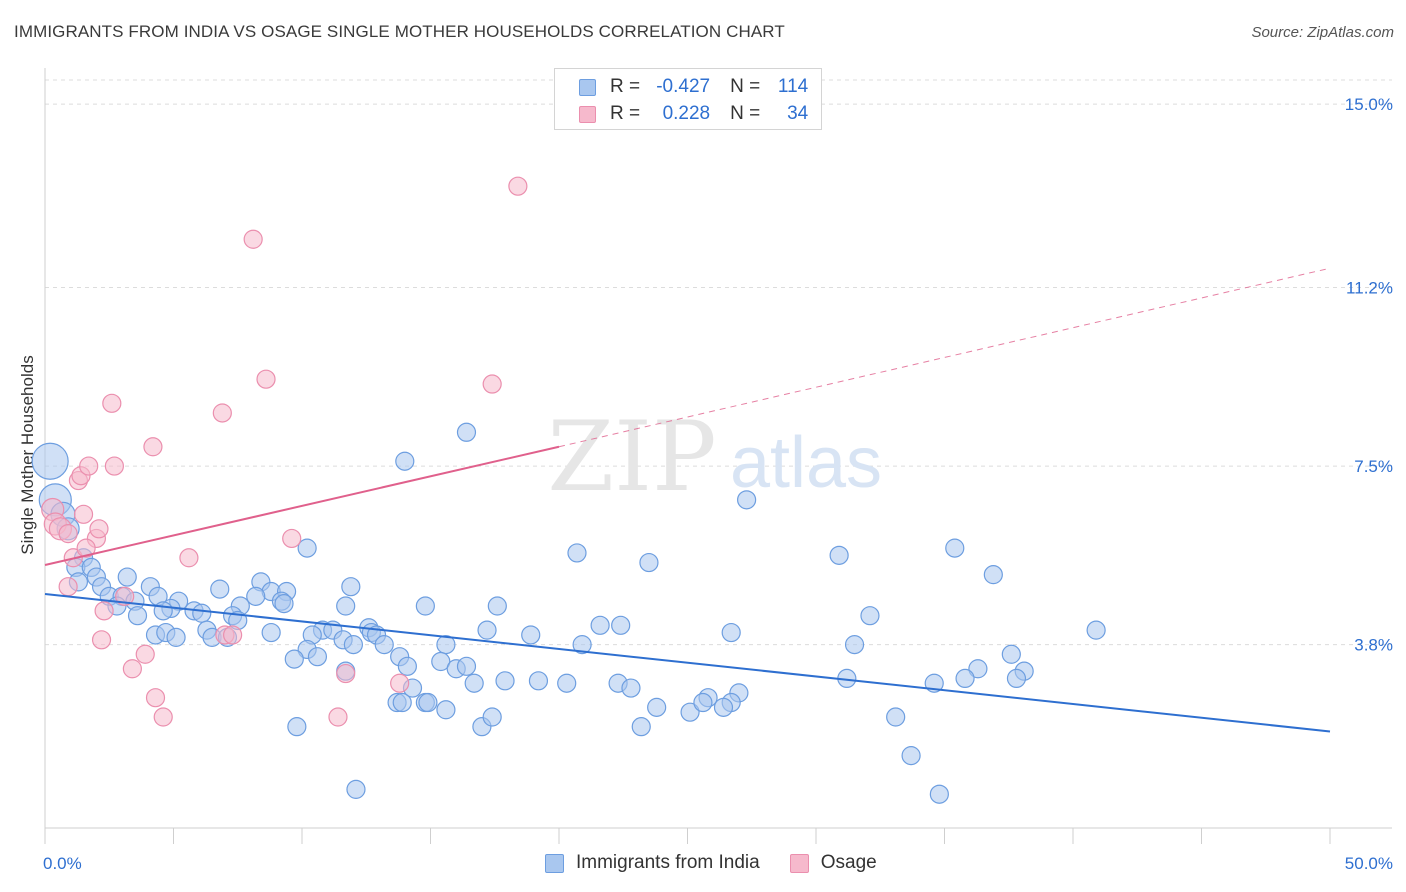  Describe the element at coordinates (302, 505) in the screenshot. I see `trend-line-osage` at that location.